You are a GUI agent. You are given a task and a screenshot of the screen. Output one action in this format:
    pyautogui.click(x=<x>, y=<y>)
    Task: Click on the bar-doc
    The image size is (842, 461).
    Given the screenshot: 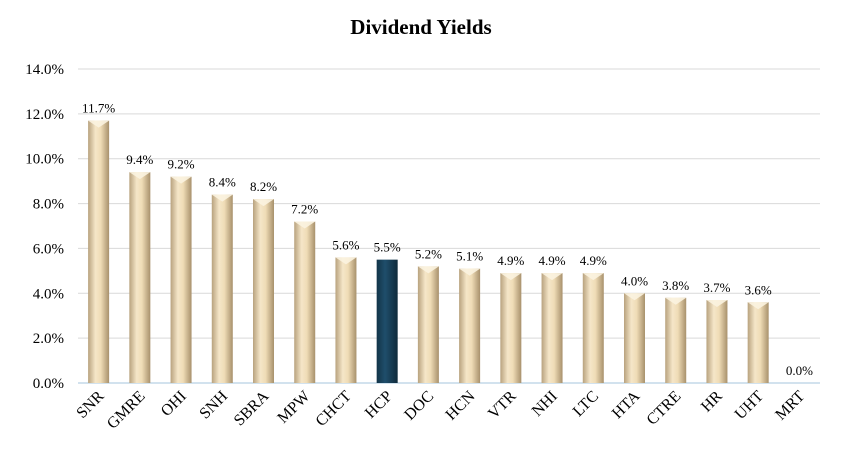 What is the action you would take?
    pyautogui.click(x=428, y=324)
    